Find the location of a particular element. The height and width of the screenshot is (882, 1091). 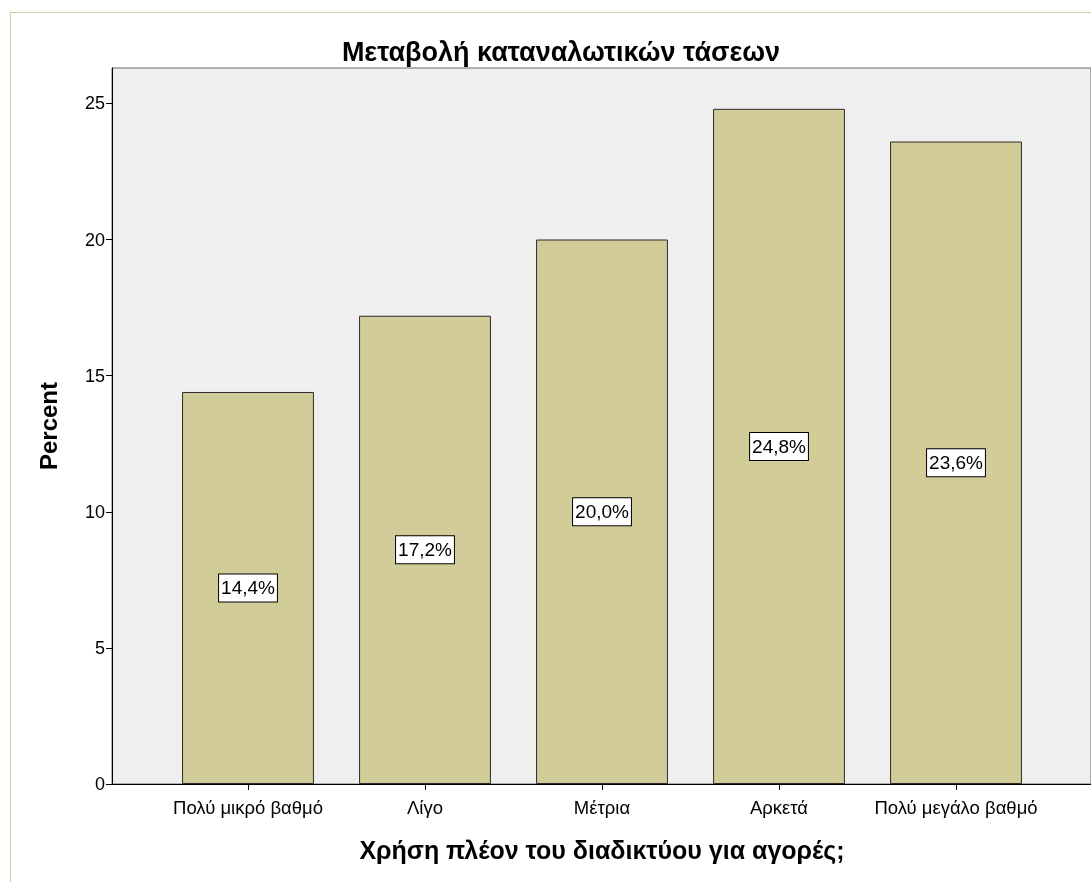

y-tick-label: 10 is located at coordinates (94, 511).